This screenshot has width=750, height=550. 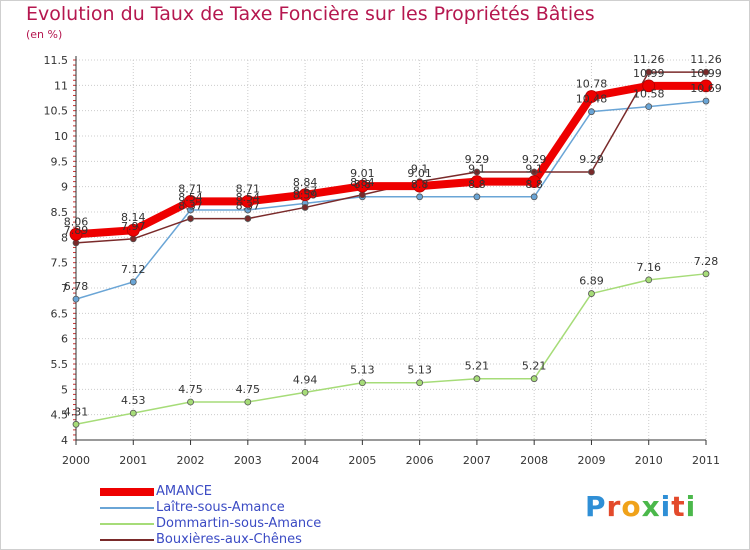 I want to click on data-label: 4.53, so click(x=133, y=400).